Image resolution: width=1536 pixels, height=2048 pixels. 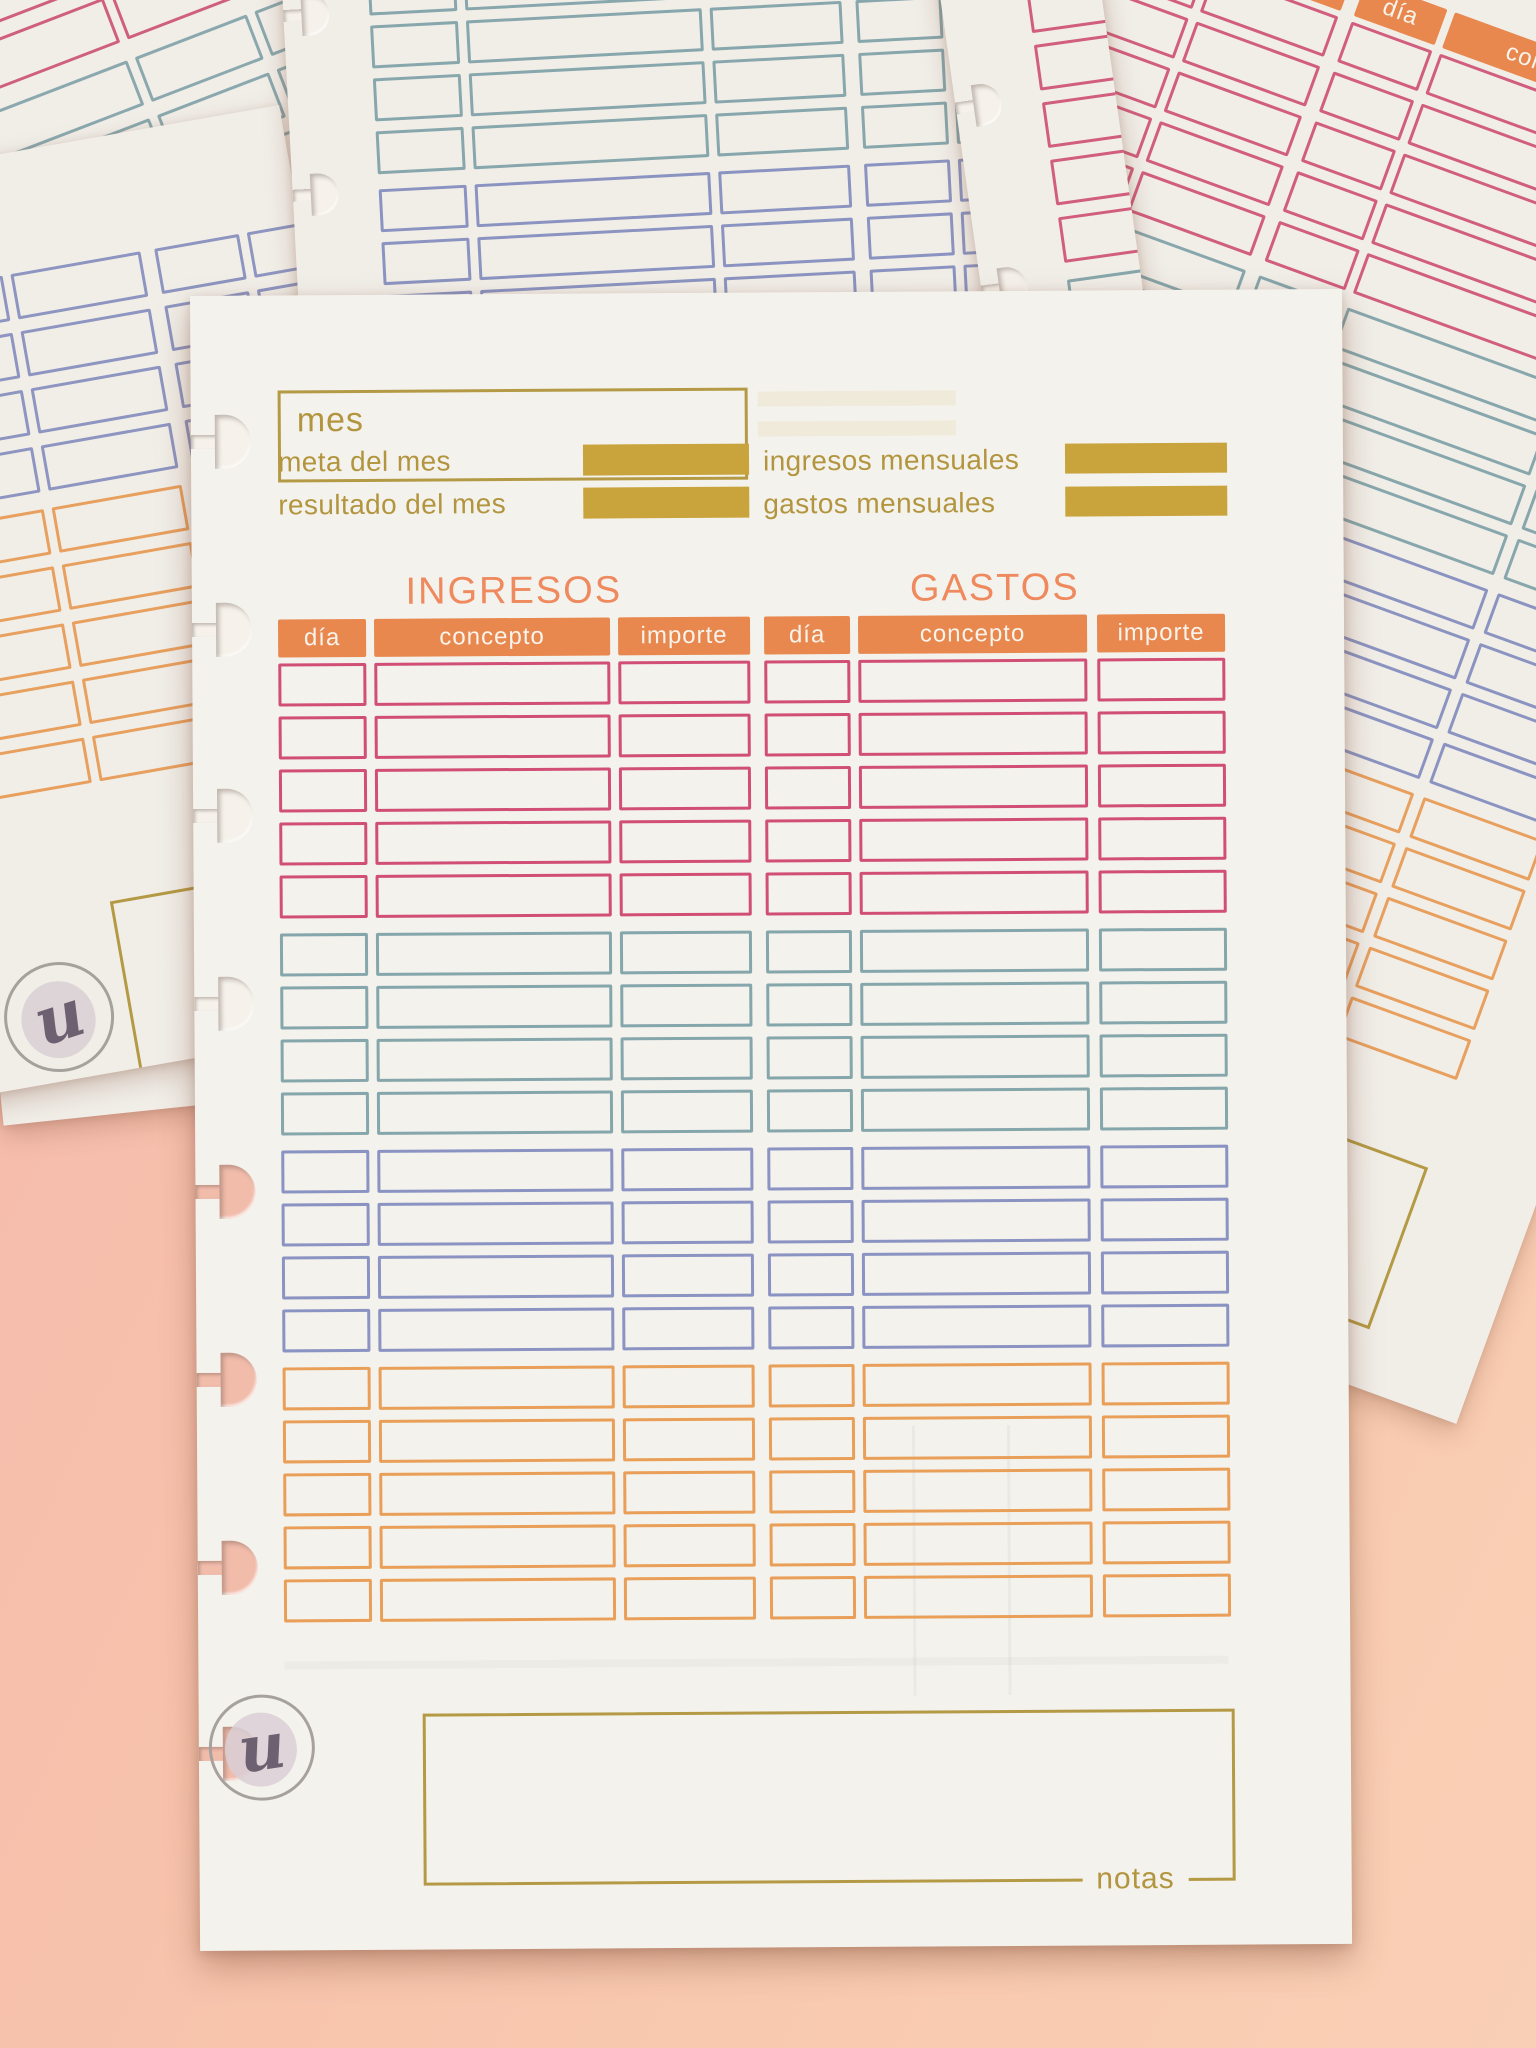 What do you see at coordinates (514, 591) in the screenshot?
I see `income-section-title: INGRESOS` at bounding box center [514, 591].